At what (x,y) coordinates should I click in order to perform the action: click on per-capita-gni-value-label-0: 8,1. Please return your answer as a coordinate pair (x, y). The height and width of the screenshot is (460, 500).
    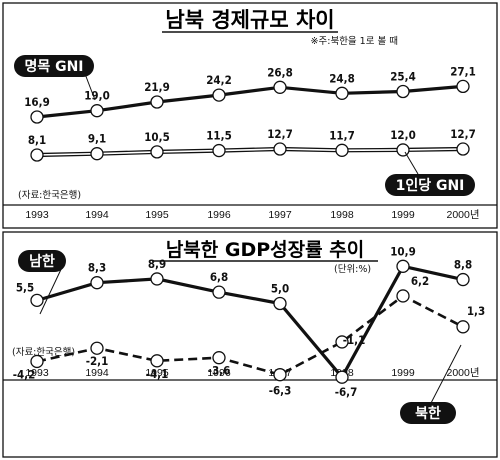
    Looking at the image, I should click on (37, 140).